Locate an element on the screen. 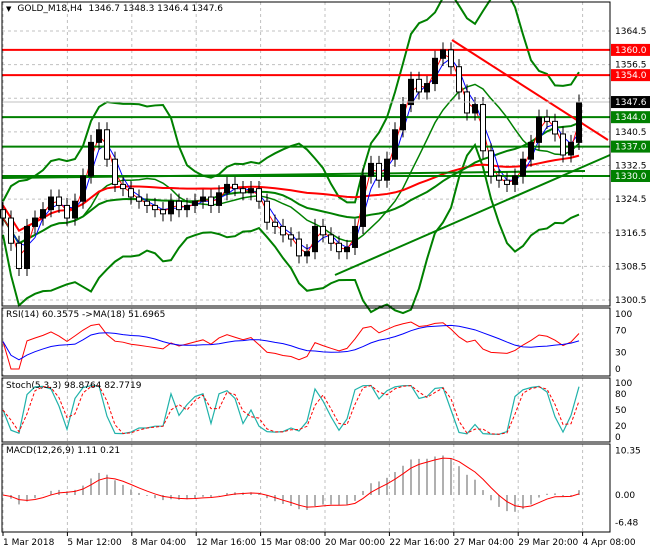 The height and width of the screenshot is (550, 650). level-label: 1337.0 is located at coordinates (631, 148).